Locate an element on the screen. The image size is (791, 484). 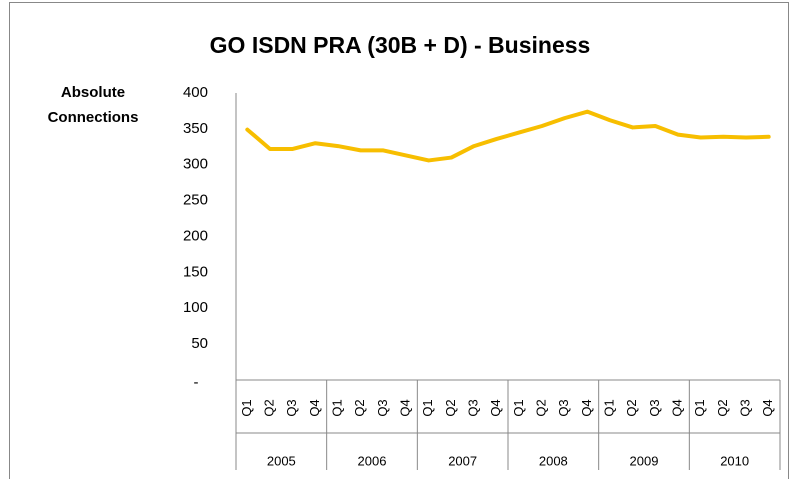
x-group-label: 2007 is located at coordinates (462, 460).